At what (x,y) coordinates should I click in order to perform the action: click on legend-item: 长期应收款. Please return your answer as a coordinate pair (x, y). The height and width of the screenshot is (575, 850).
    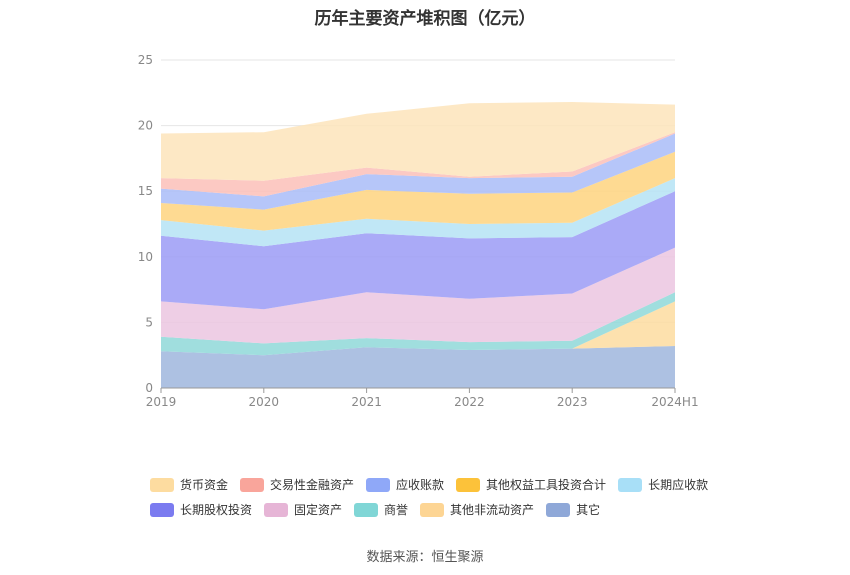
    Looking at the image, I should click on (663, 484).